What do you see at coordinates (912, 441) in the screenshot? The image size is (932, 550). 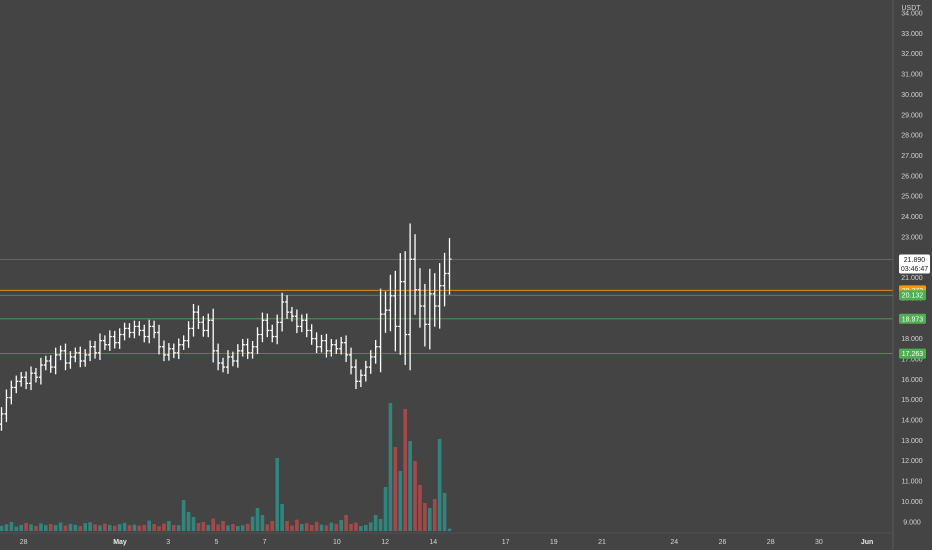 I see `price-tick-label: 13.000` at bounding box center [912, 441].